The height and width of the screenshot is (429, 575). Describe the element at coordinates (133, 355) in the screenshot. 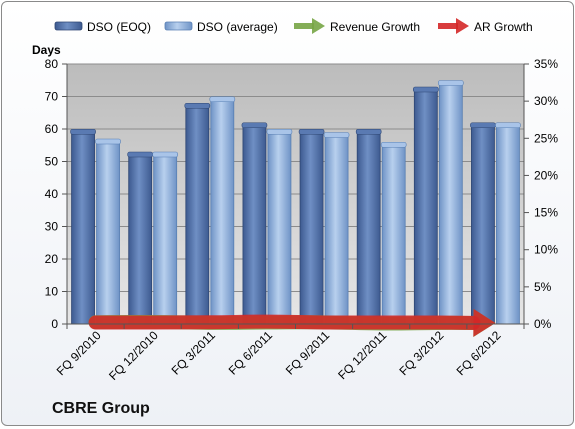

I see `x-tick-label: FQ 12/2010` at that location.